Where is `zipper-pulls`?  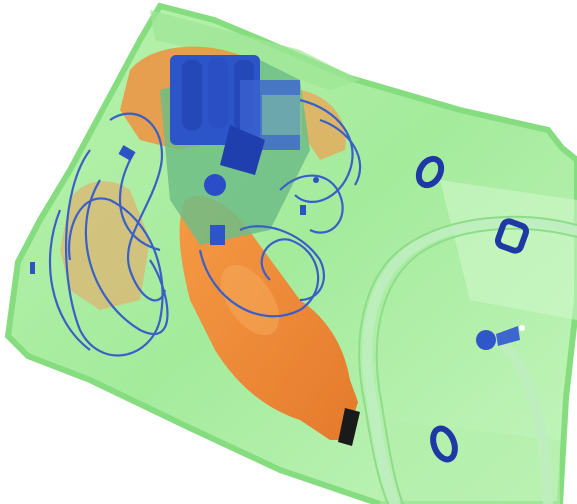 zipper-pulls is located at coordinates (472, 309).